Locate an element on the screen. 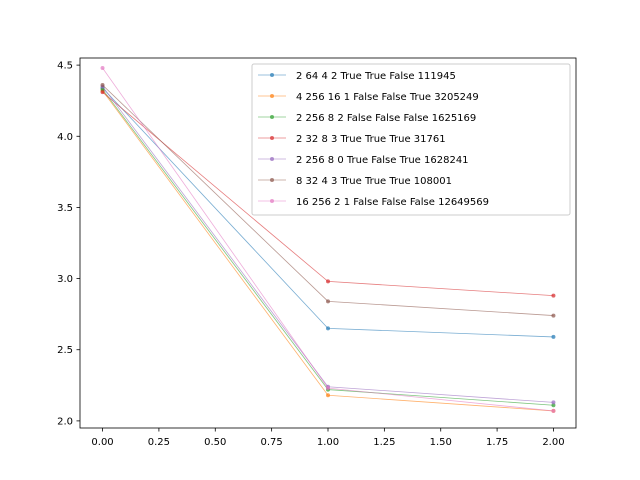 Image resolution: width=640 pixels, height=480 pixels. legend-label-5: 8 32 4 3 True True True 108001 is located at coordinates (374, 181).